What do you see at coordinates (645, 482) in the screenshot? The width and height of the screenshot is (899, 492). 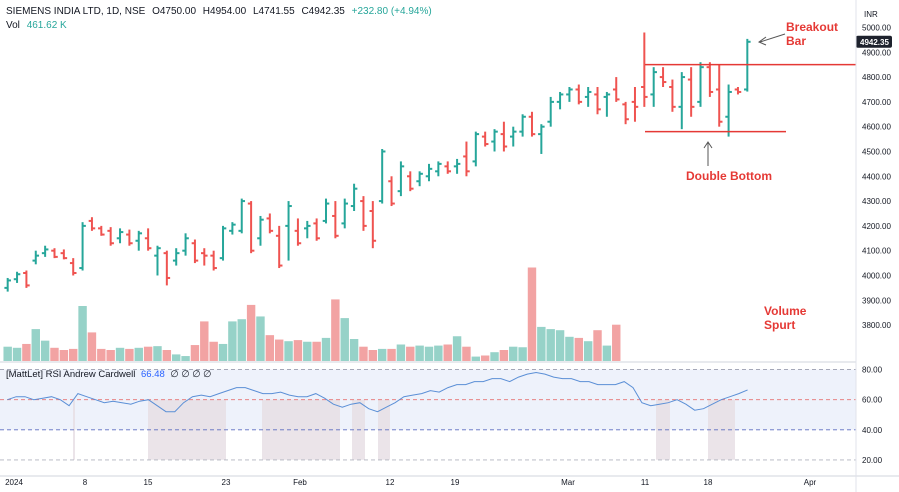 I see `time-tick-label: 11` at bounding box center [645, 482].